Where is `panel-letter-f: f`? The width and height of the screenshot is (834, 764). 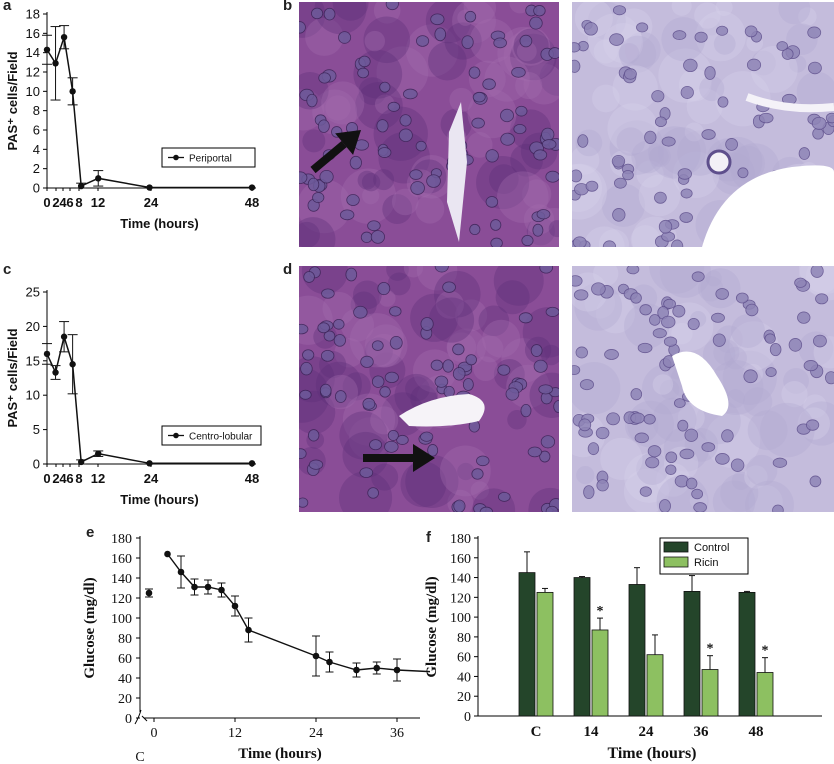
panel-letter-f: f is located at coordinates (428, 537).